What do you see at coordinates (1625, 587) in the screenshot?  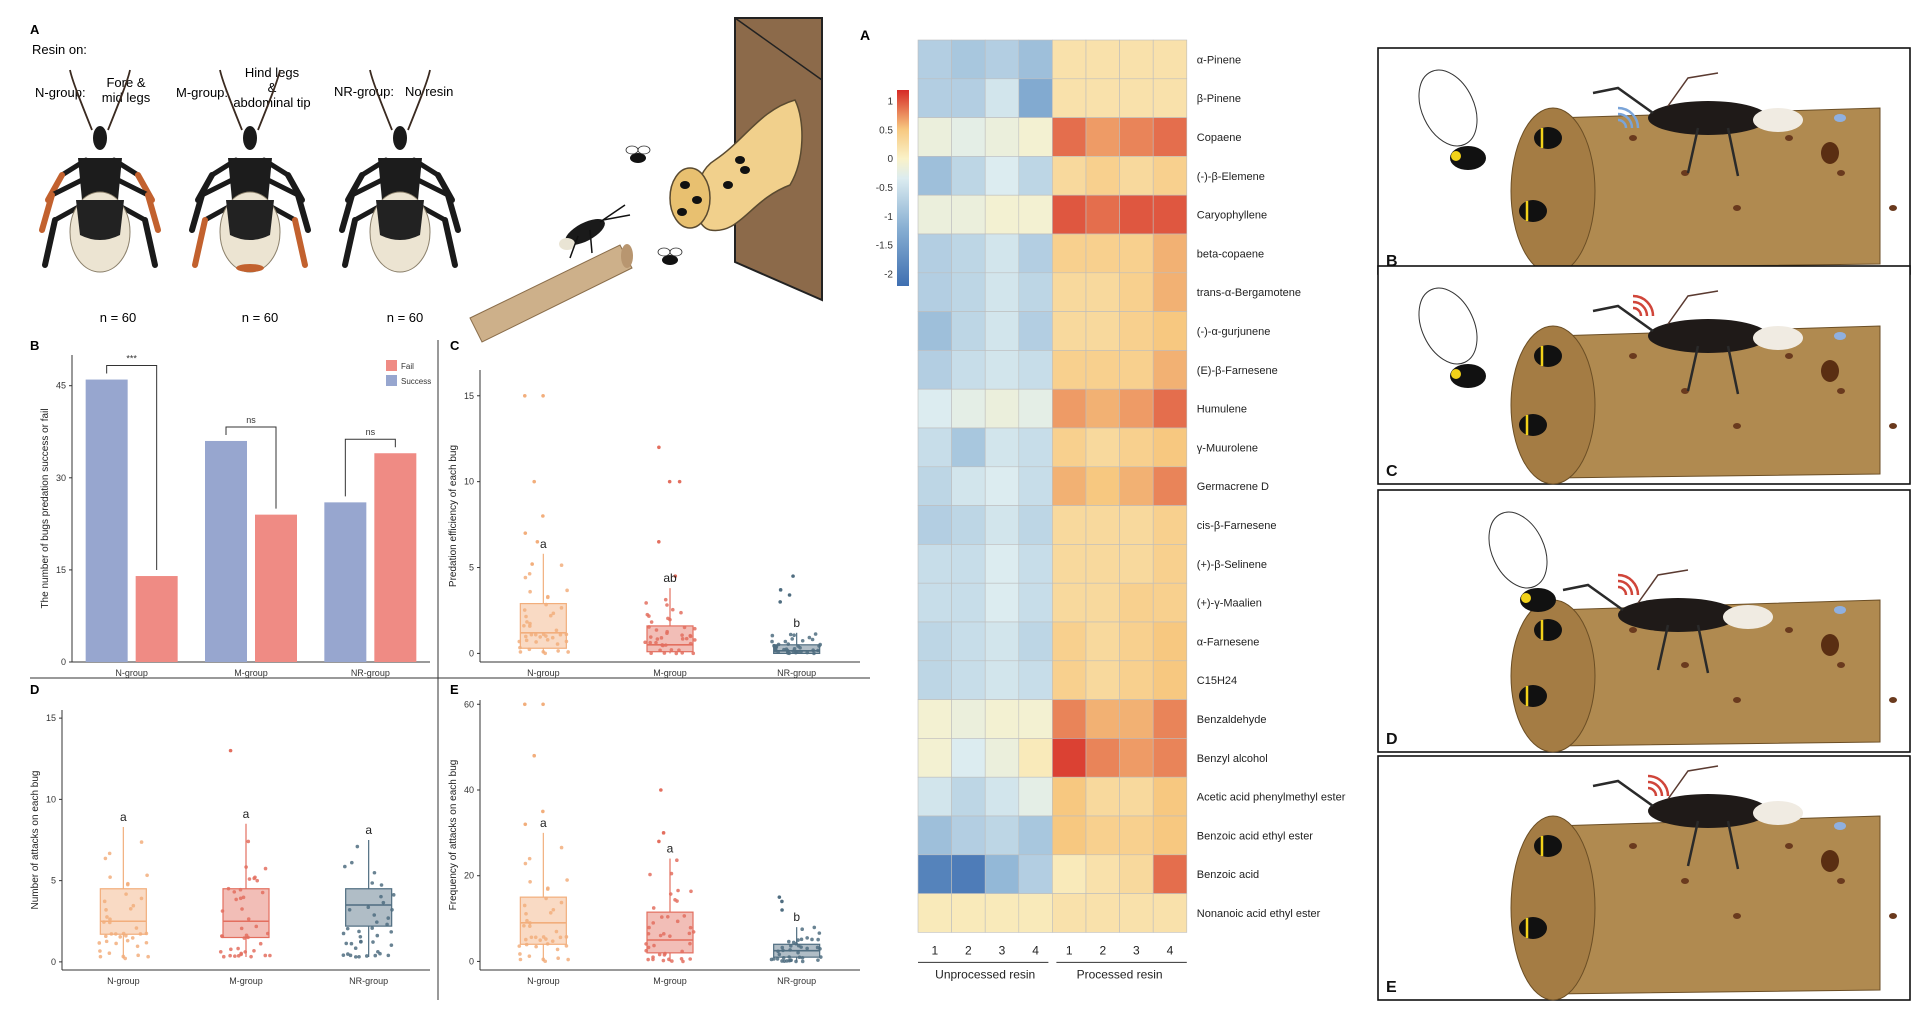 I see `vibration-signal-arc` at bounding box center [1625, 587].